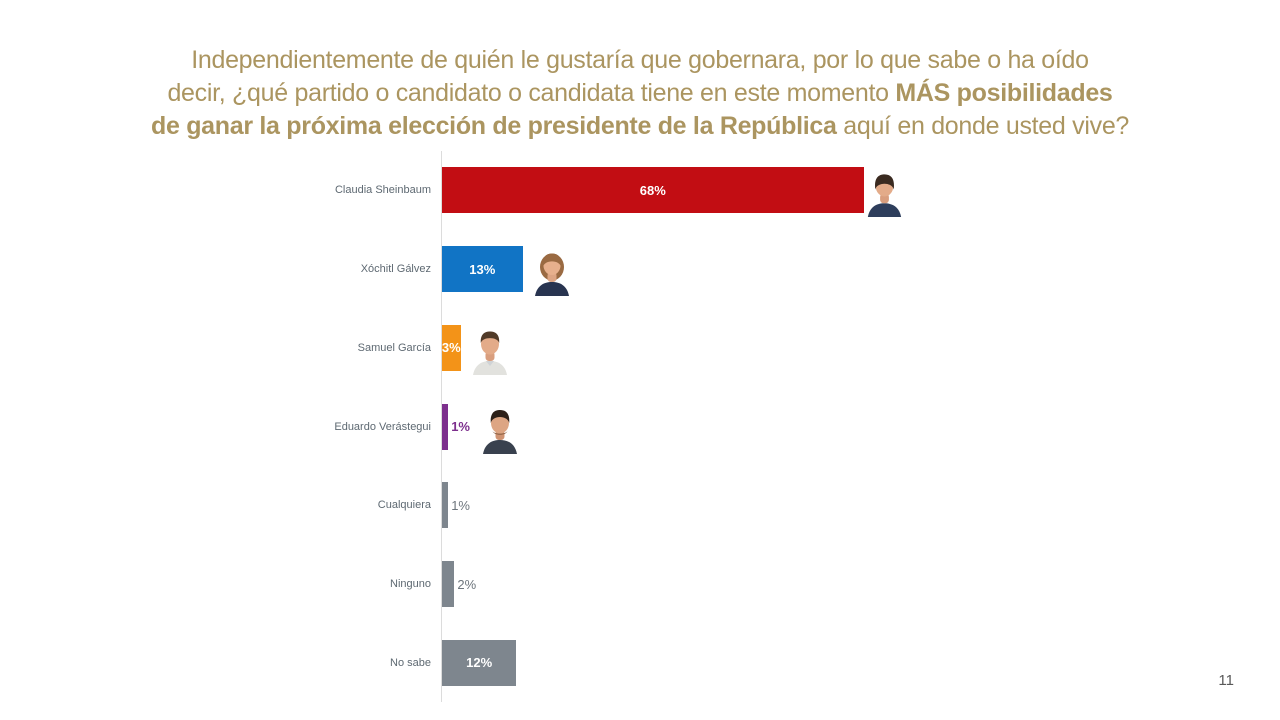 This screenshot has width=1280, height=720. I want to click on value-label: 68%, so click(652, 190).